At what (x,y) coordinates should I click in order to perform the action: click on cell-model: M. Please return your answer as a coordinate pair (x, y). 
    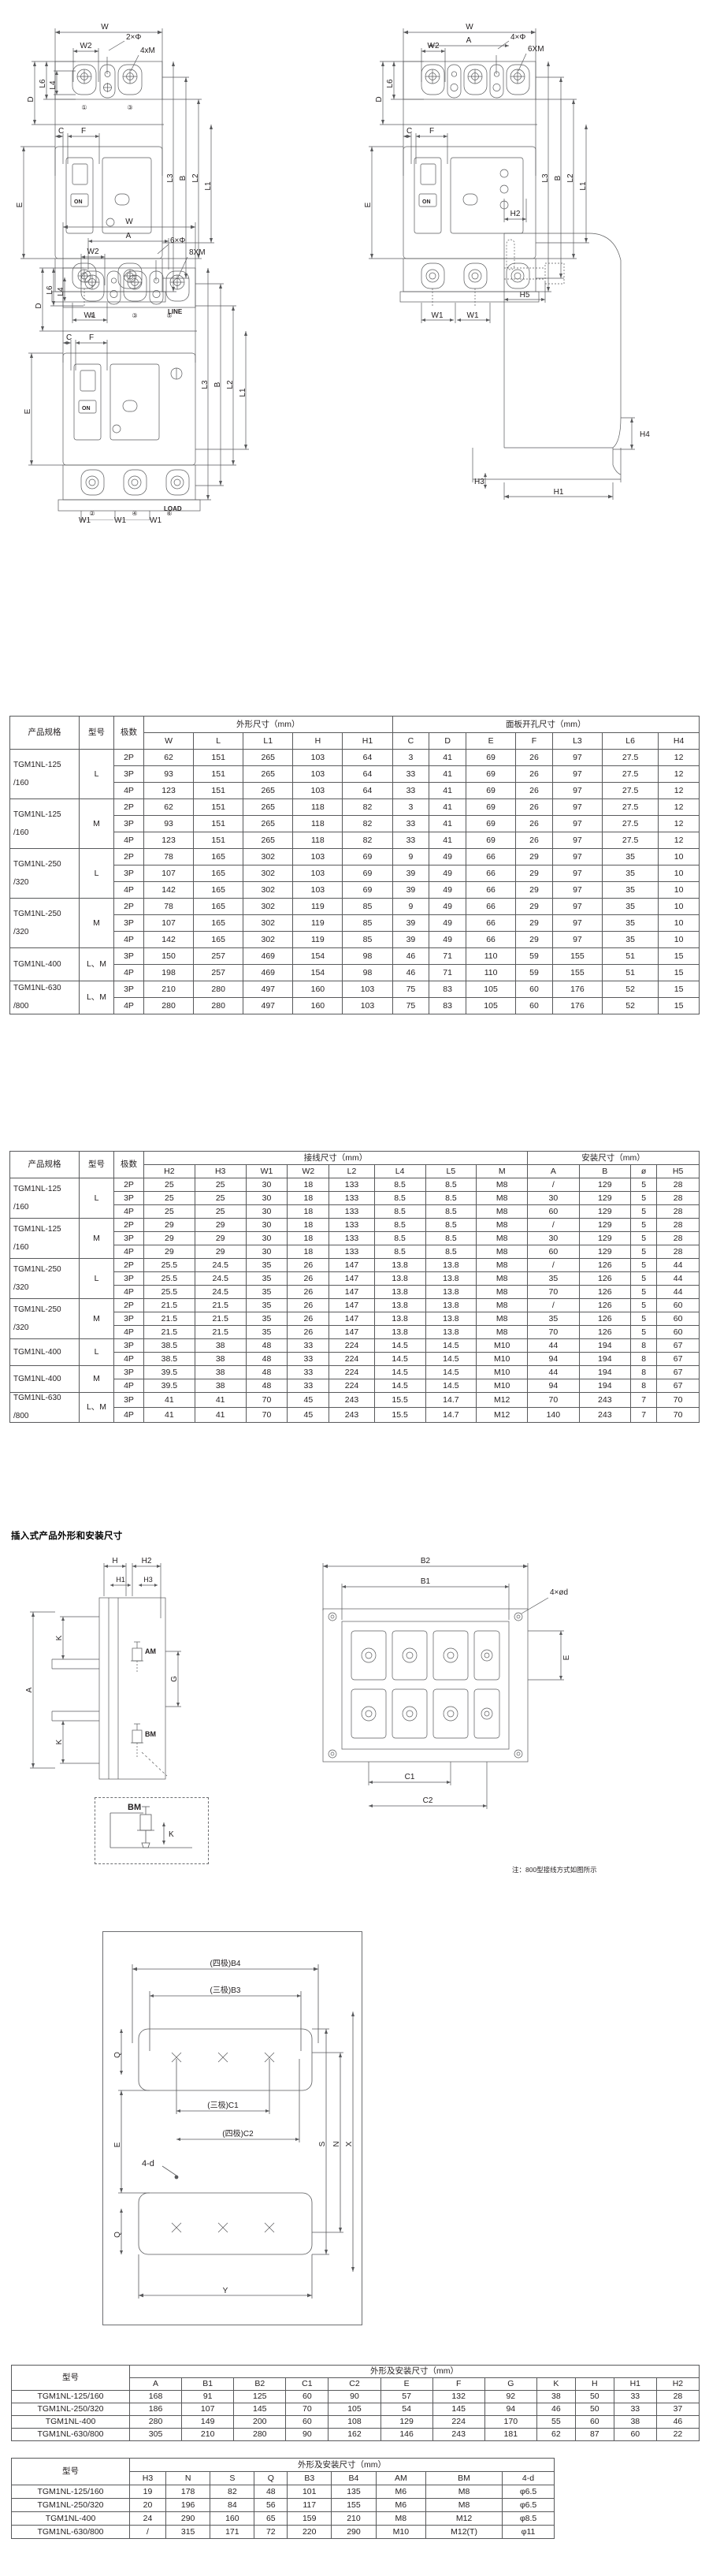
    Looking at the image, I should click on (97, 1238).